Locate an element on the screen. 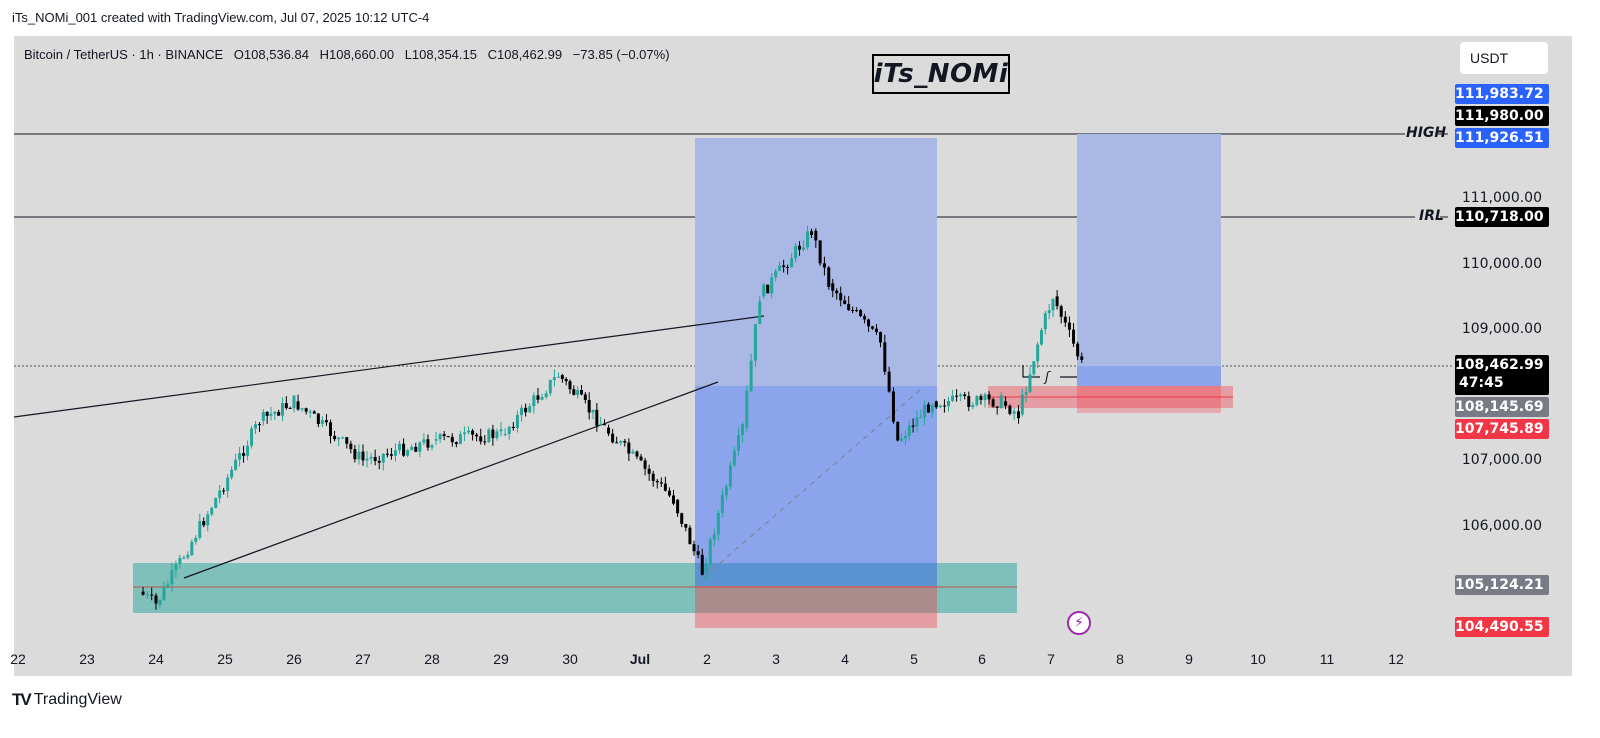  last-price-tag: 108,462.99 47:45 is located at coordinates (1502, 375).